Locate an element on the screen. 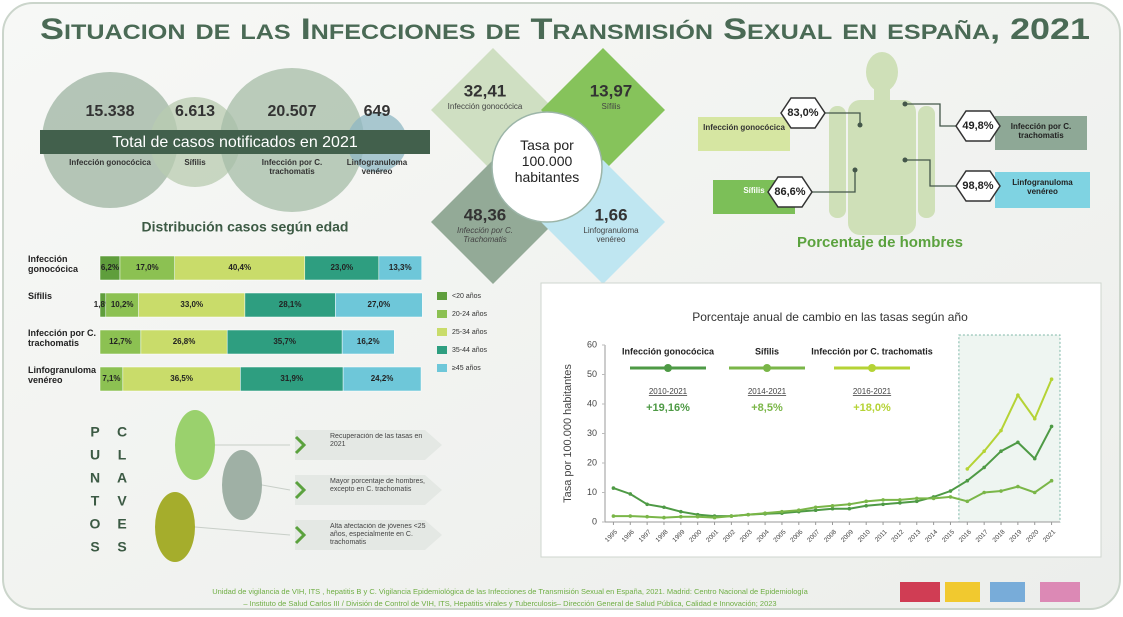 This screenshot has width=1123, height=617. rate-name: Linfogranuloma venéreo is located at coordinates (611, 235).